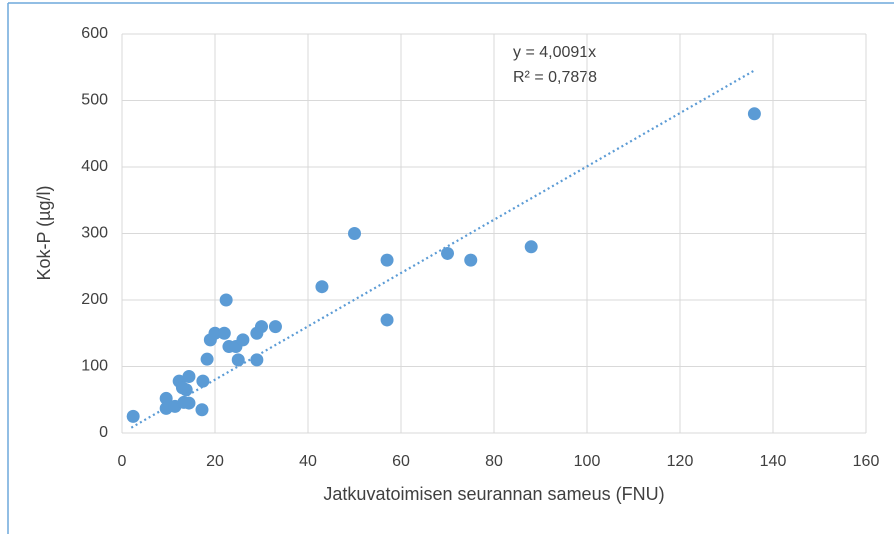  What do you see at coordinates (587, 461) in the screenshot?
I see `x-tick-label: 100` at bounding box center [587, 461].